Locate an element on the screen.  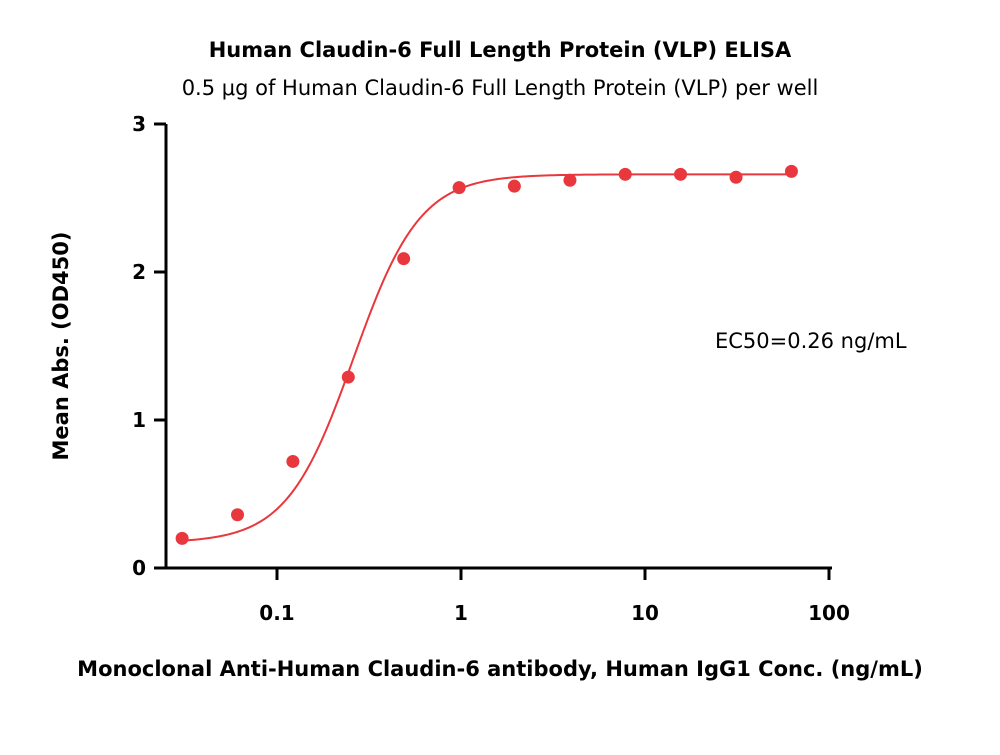
y-axis-ticks: 0 1 2 3 is located at coordinates (149, 346).